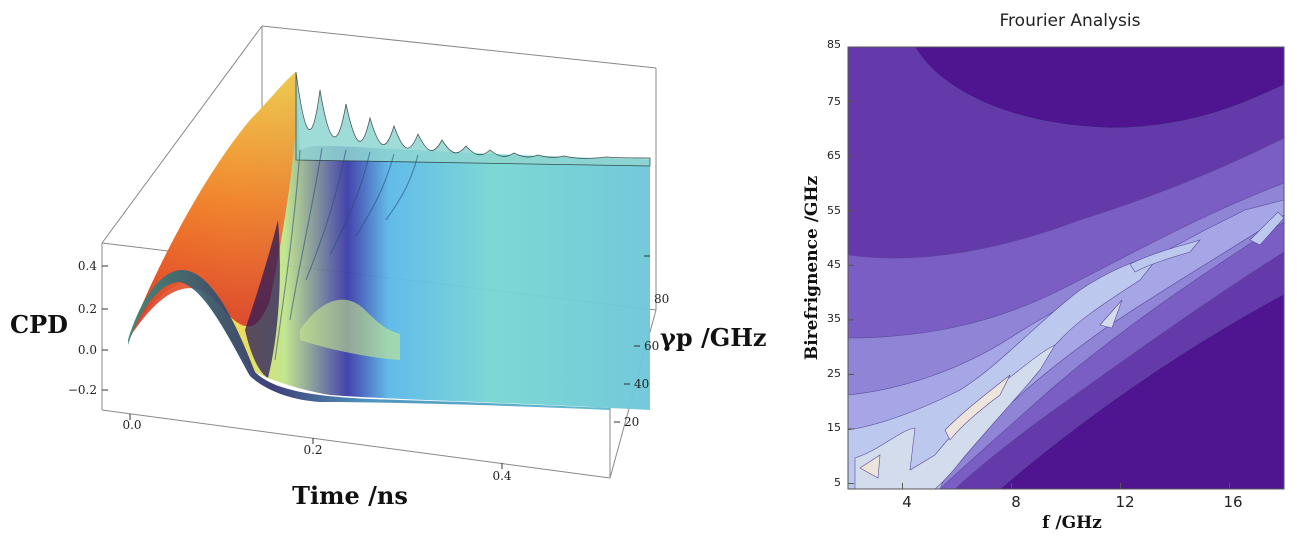 The height and width of the screenshot is (536, 1297). Describe the element at coordinates (834, 318) in the screenshot. I see `contour-y-tick-35: 35` at that location.